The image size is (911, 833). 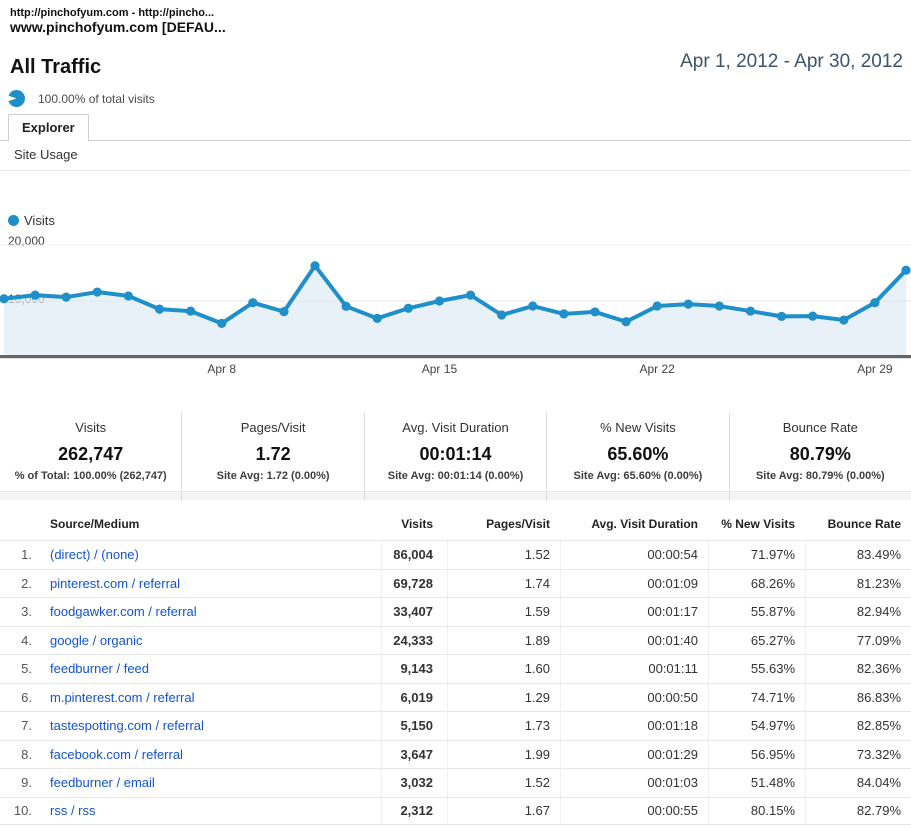 What do you see at coordinates (756, 555) in the screenshot?
I see `new-visits-cell: 71.97%` at bounding box center [756, 555].